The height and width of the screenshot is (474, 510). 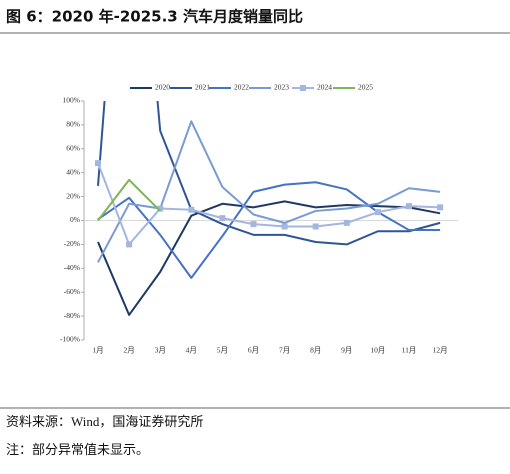 I want to click on legend-label: 2020, so click(x=162, y=87).